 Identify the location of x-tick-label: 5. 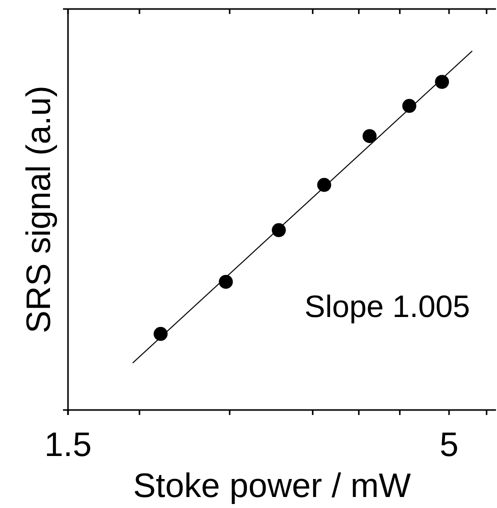
(449, 445).